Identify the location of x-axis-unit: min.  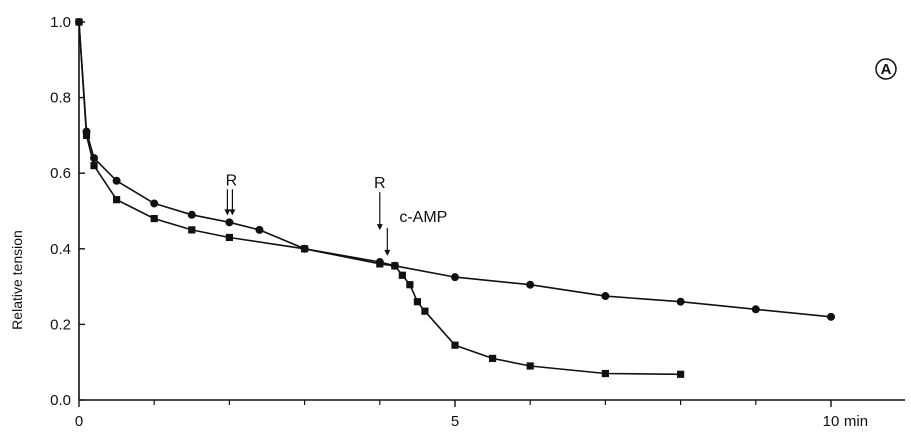
(856, 421).